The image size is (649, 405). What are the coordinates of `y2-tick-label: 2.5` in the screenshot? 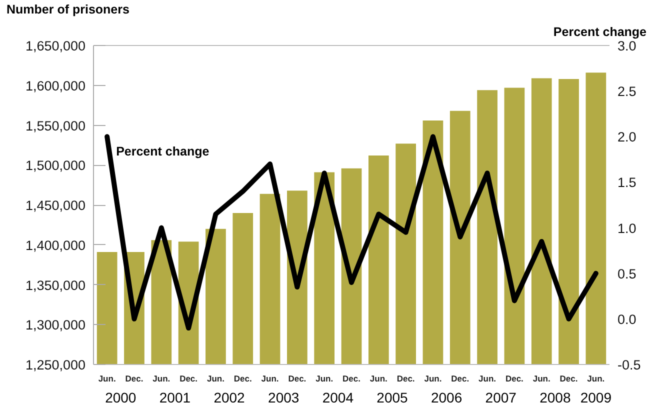 It's located at (627, 92).